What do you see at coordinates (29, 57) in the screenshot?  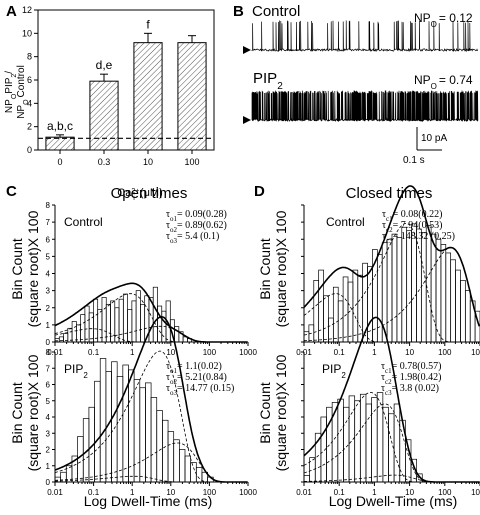 I see `panel-a-ytick-label: 8` at bounding box center [29, 57].